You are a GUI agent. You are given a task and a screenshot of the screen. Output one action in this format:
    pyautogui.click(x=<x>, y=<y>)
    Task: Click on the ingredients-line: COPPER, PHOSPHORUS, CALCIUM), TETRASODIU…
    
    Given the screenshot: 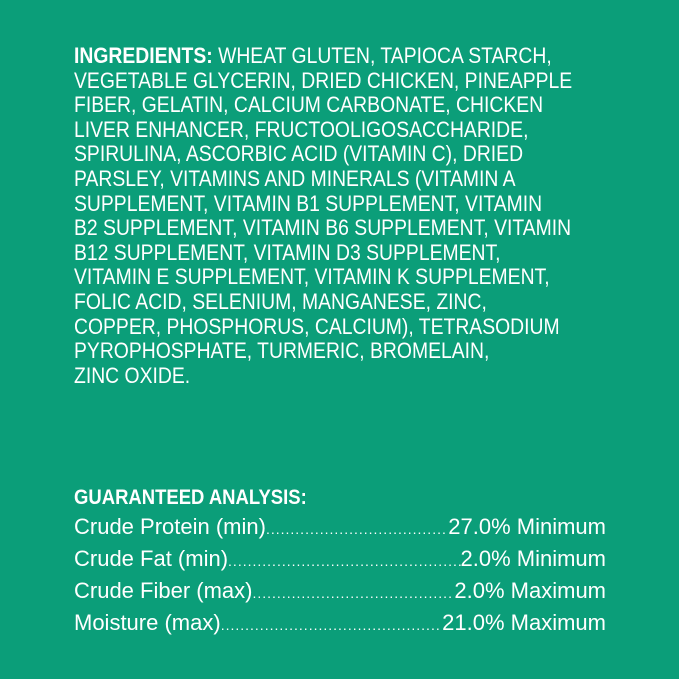 What is the action you would take?
    pyautogui.click(x=317, y=326)
    